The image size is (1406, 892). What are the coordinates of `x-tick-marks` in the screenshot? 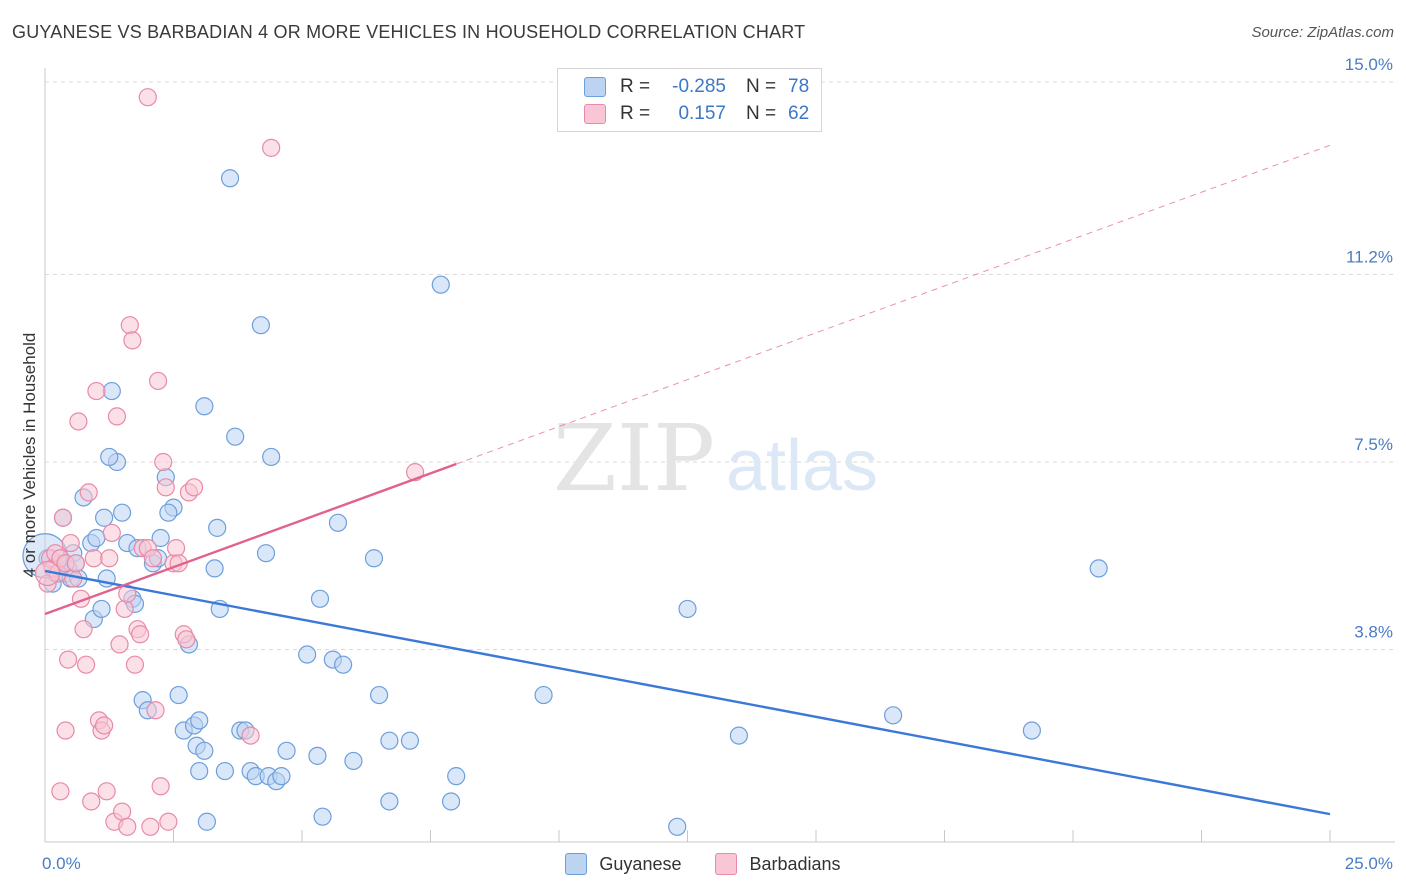 It's located at (752, 836).